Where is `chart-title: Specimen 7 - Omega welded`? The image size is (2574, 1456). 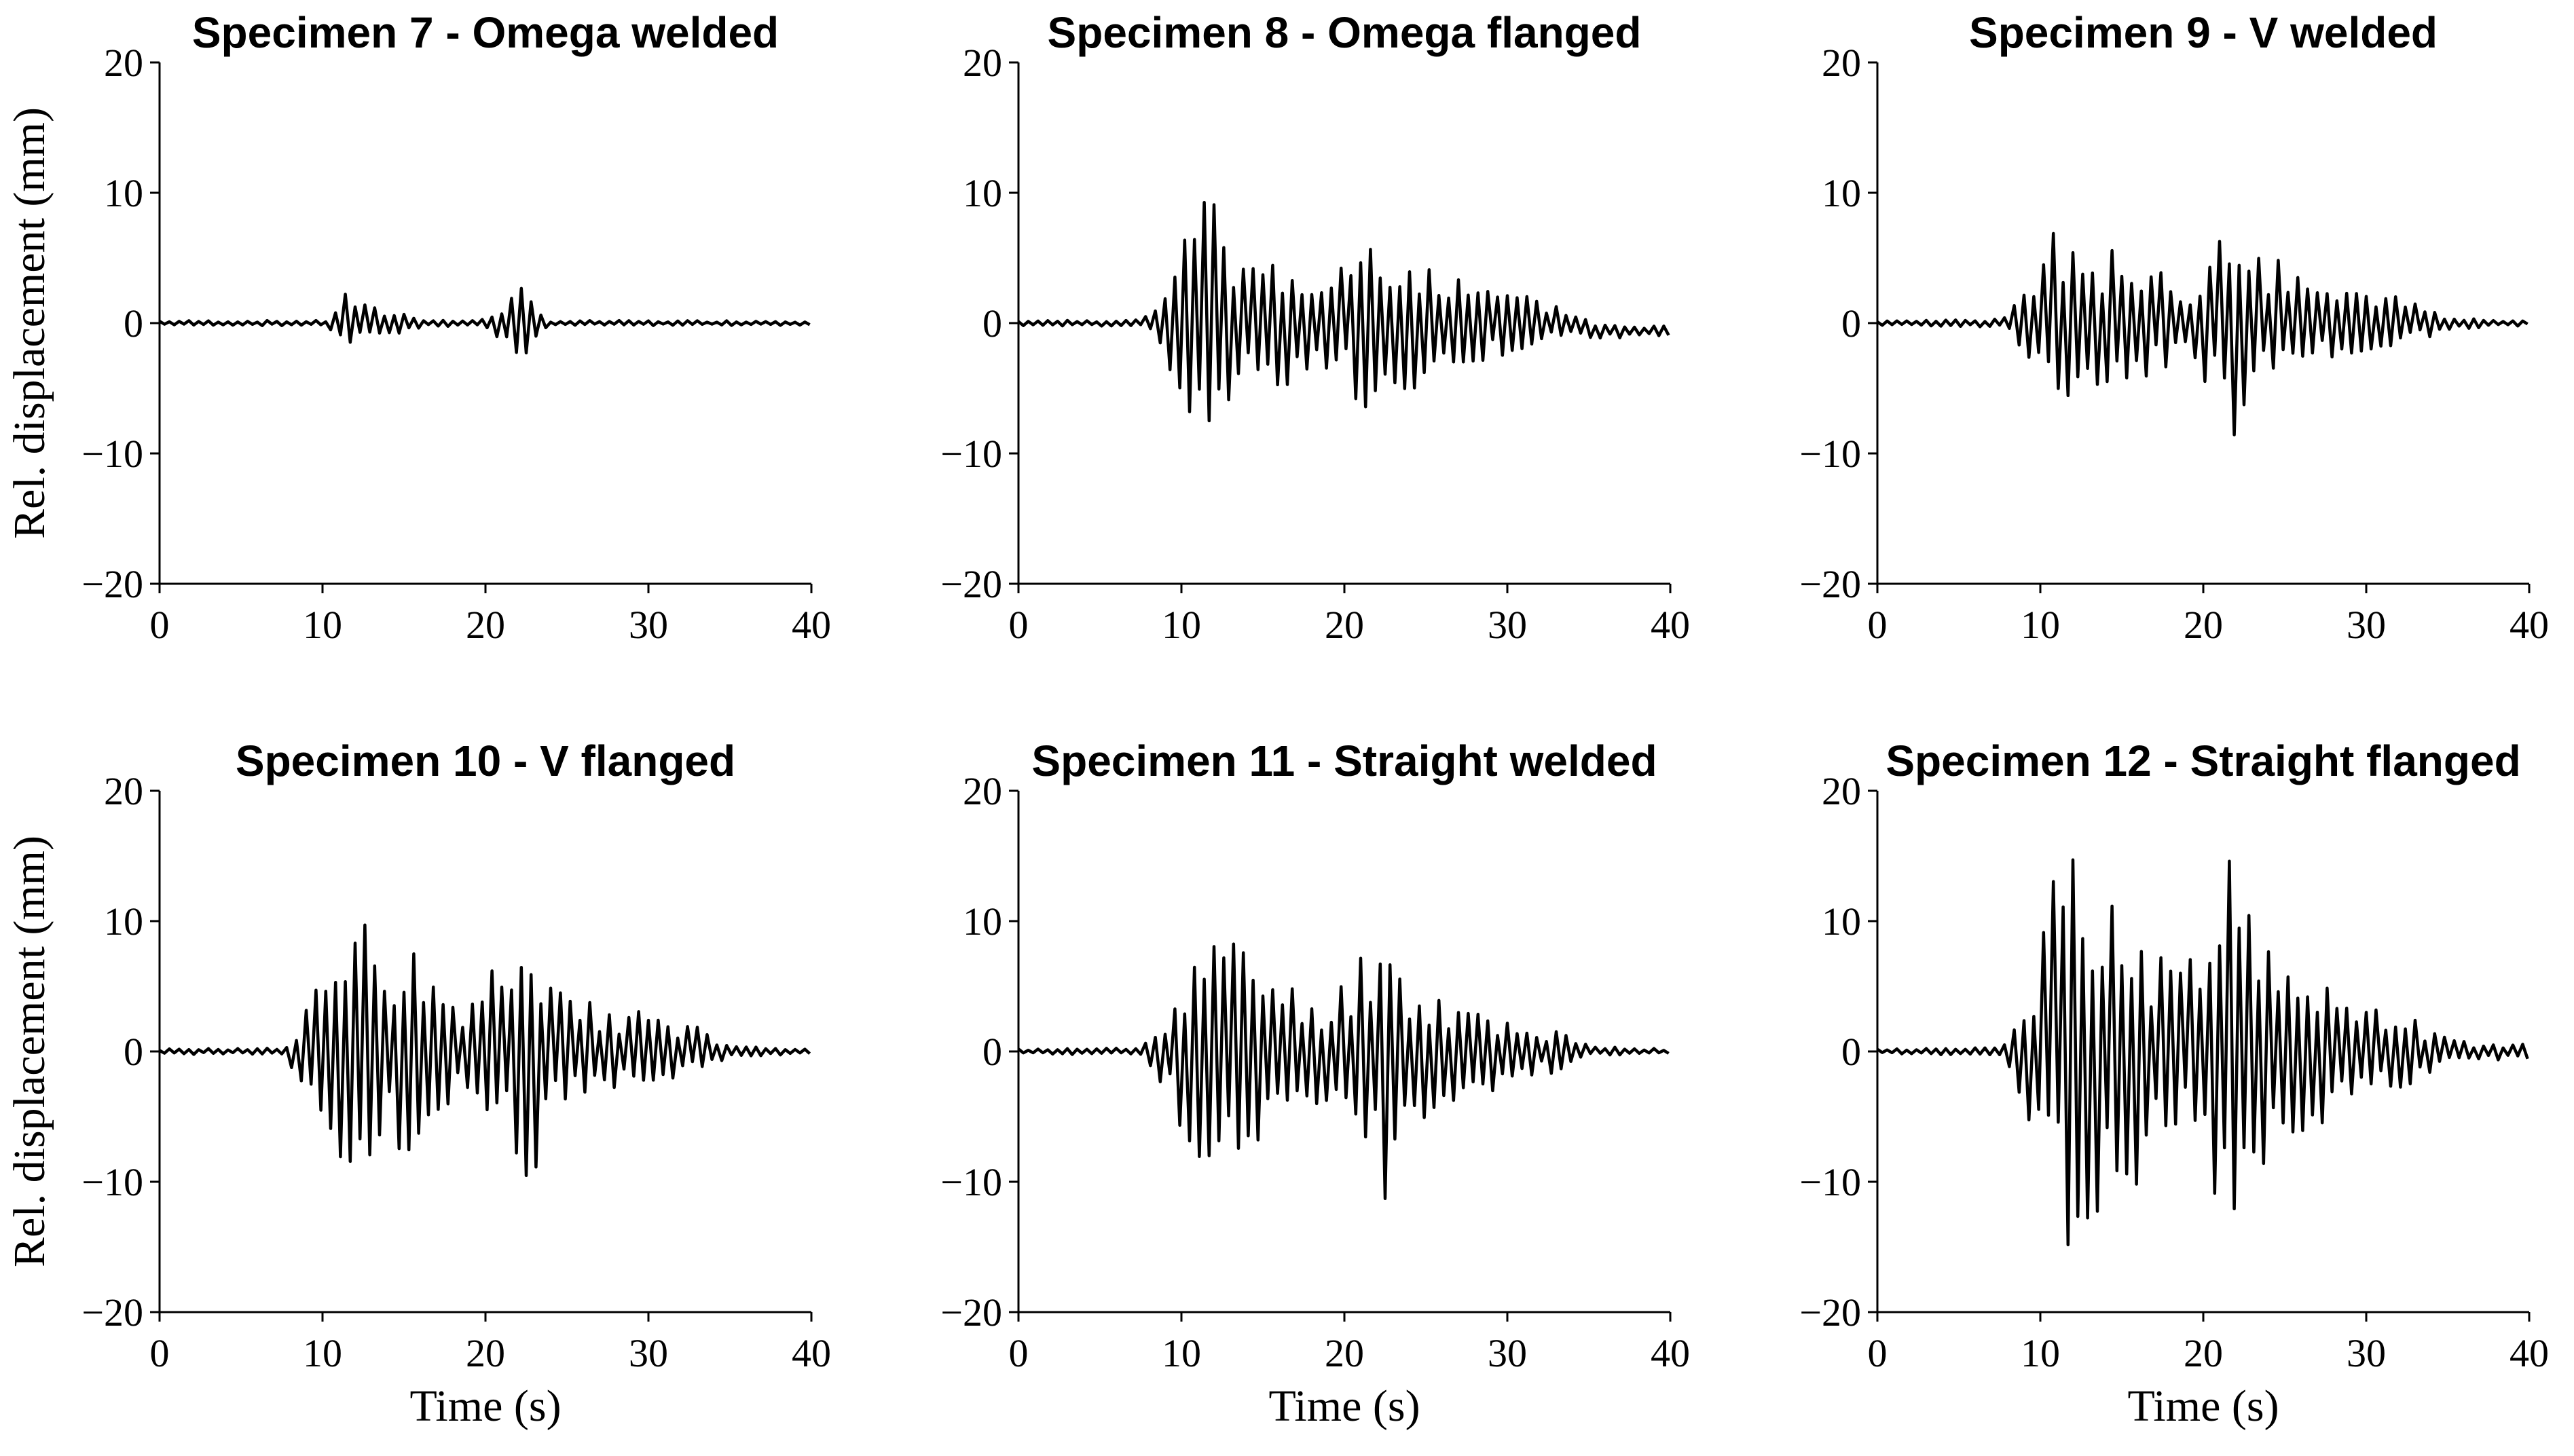 chart-title: Specimen 7 - Omega welded is located at coordinates (485, 33).